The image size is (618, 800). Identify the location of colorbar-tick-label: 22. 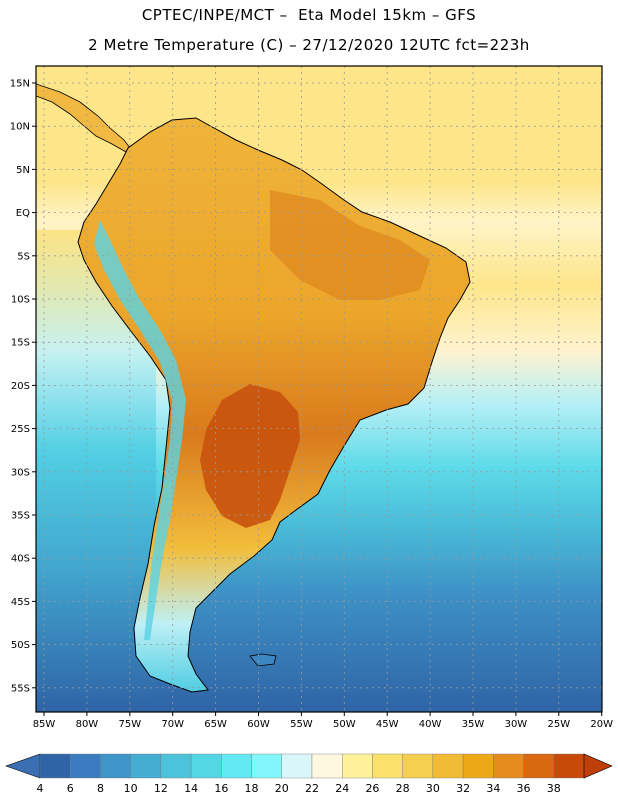
(312, 788).